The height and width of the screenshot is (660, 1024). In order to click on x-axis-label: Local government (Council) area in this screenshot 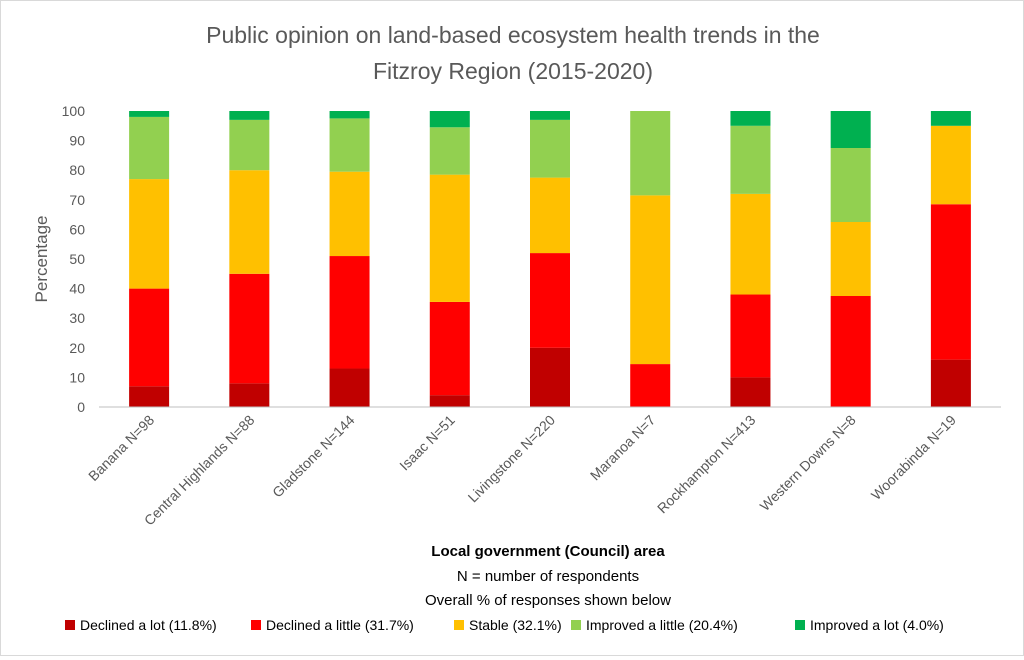, I will do `click(548, 551)`.